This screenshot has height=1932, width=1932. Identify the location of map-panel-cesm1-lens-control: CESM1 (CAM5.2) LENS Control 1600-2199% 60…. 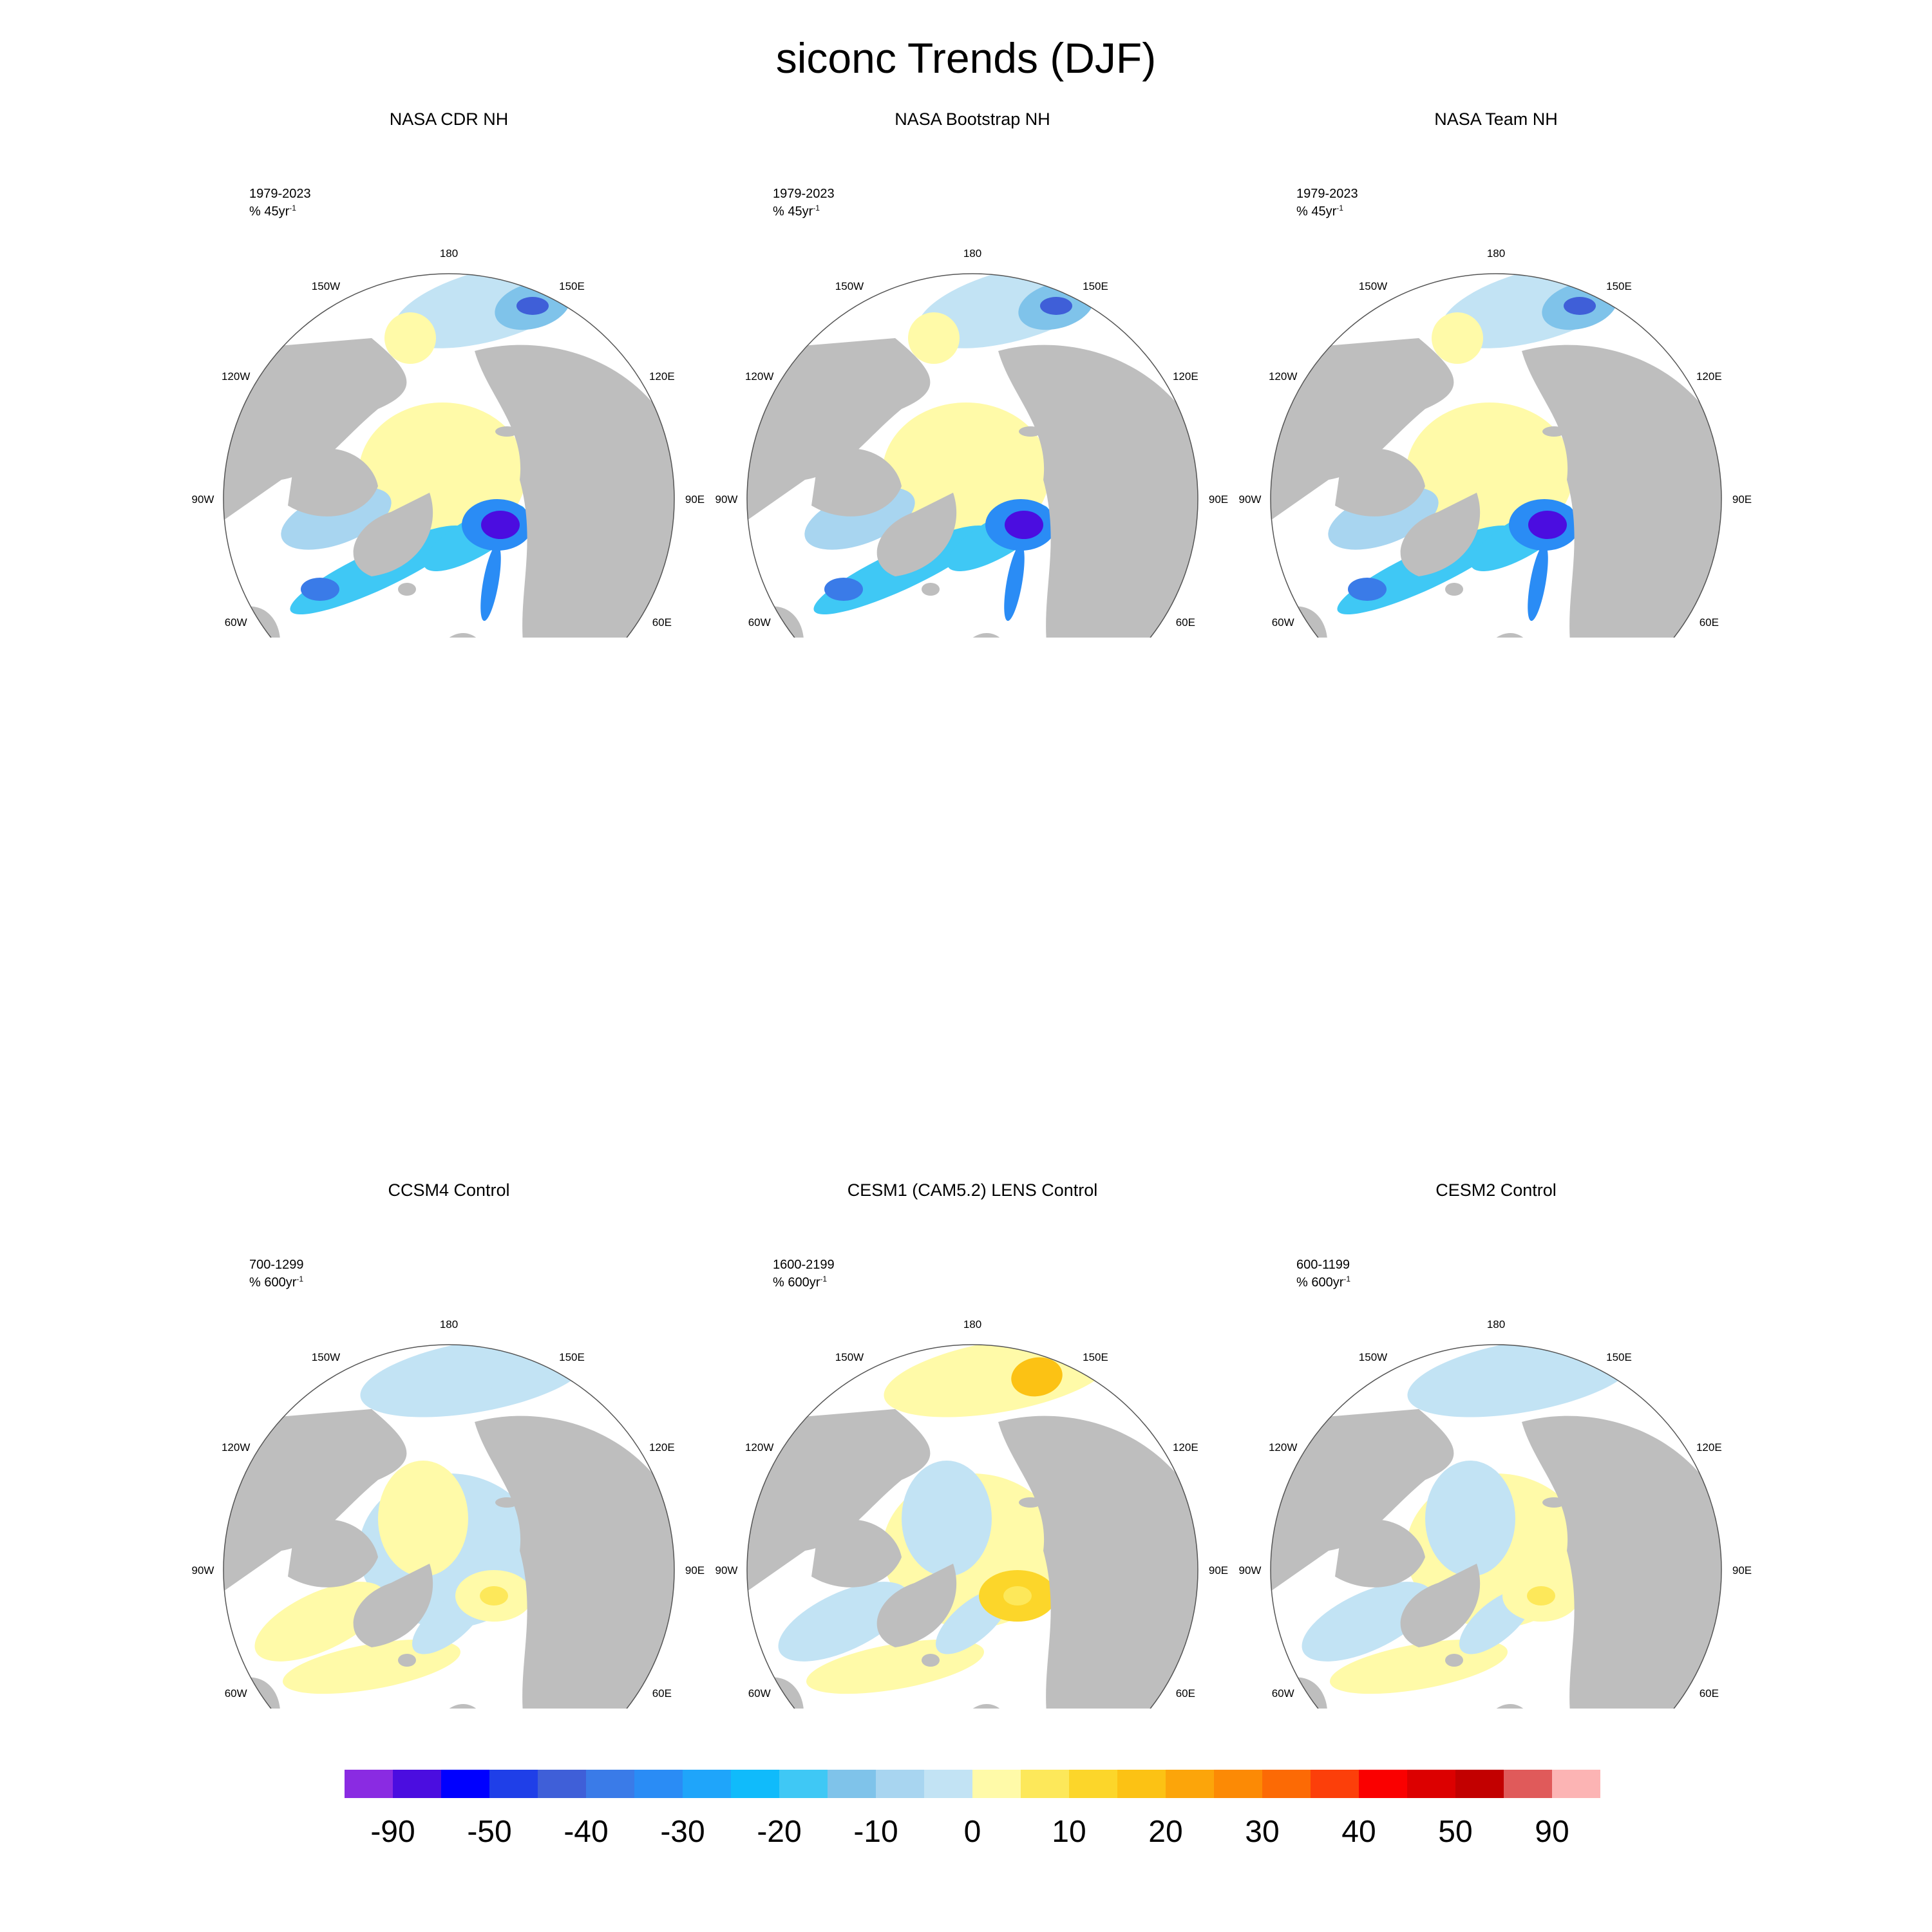
(972, 1444).